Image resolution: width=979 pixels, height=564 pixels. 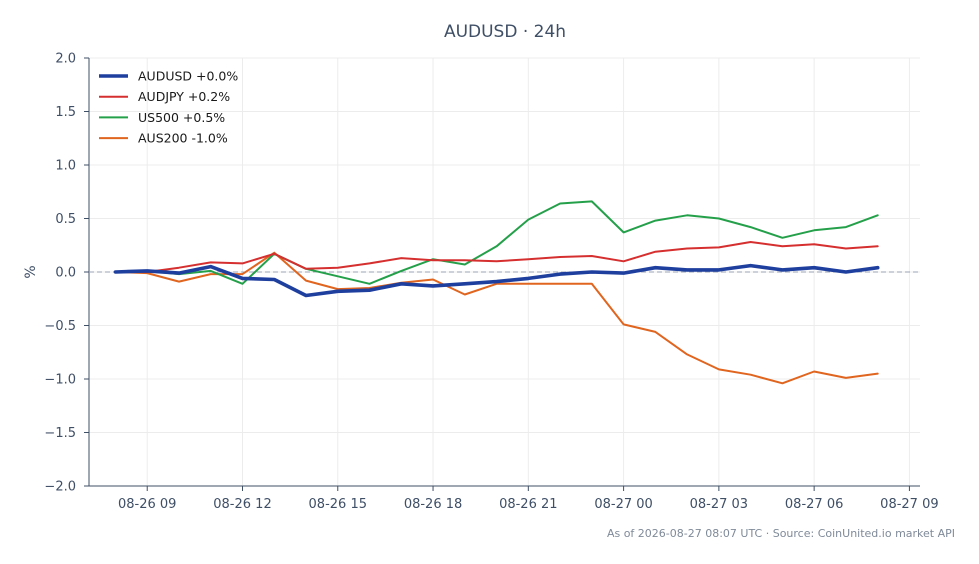 What do you see at coordinates (338, 504) in the screenshot?
I see `x-tick-label: 08-26 15` at bounding box center [338, 504].